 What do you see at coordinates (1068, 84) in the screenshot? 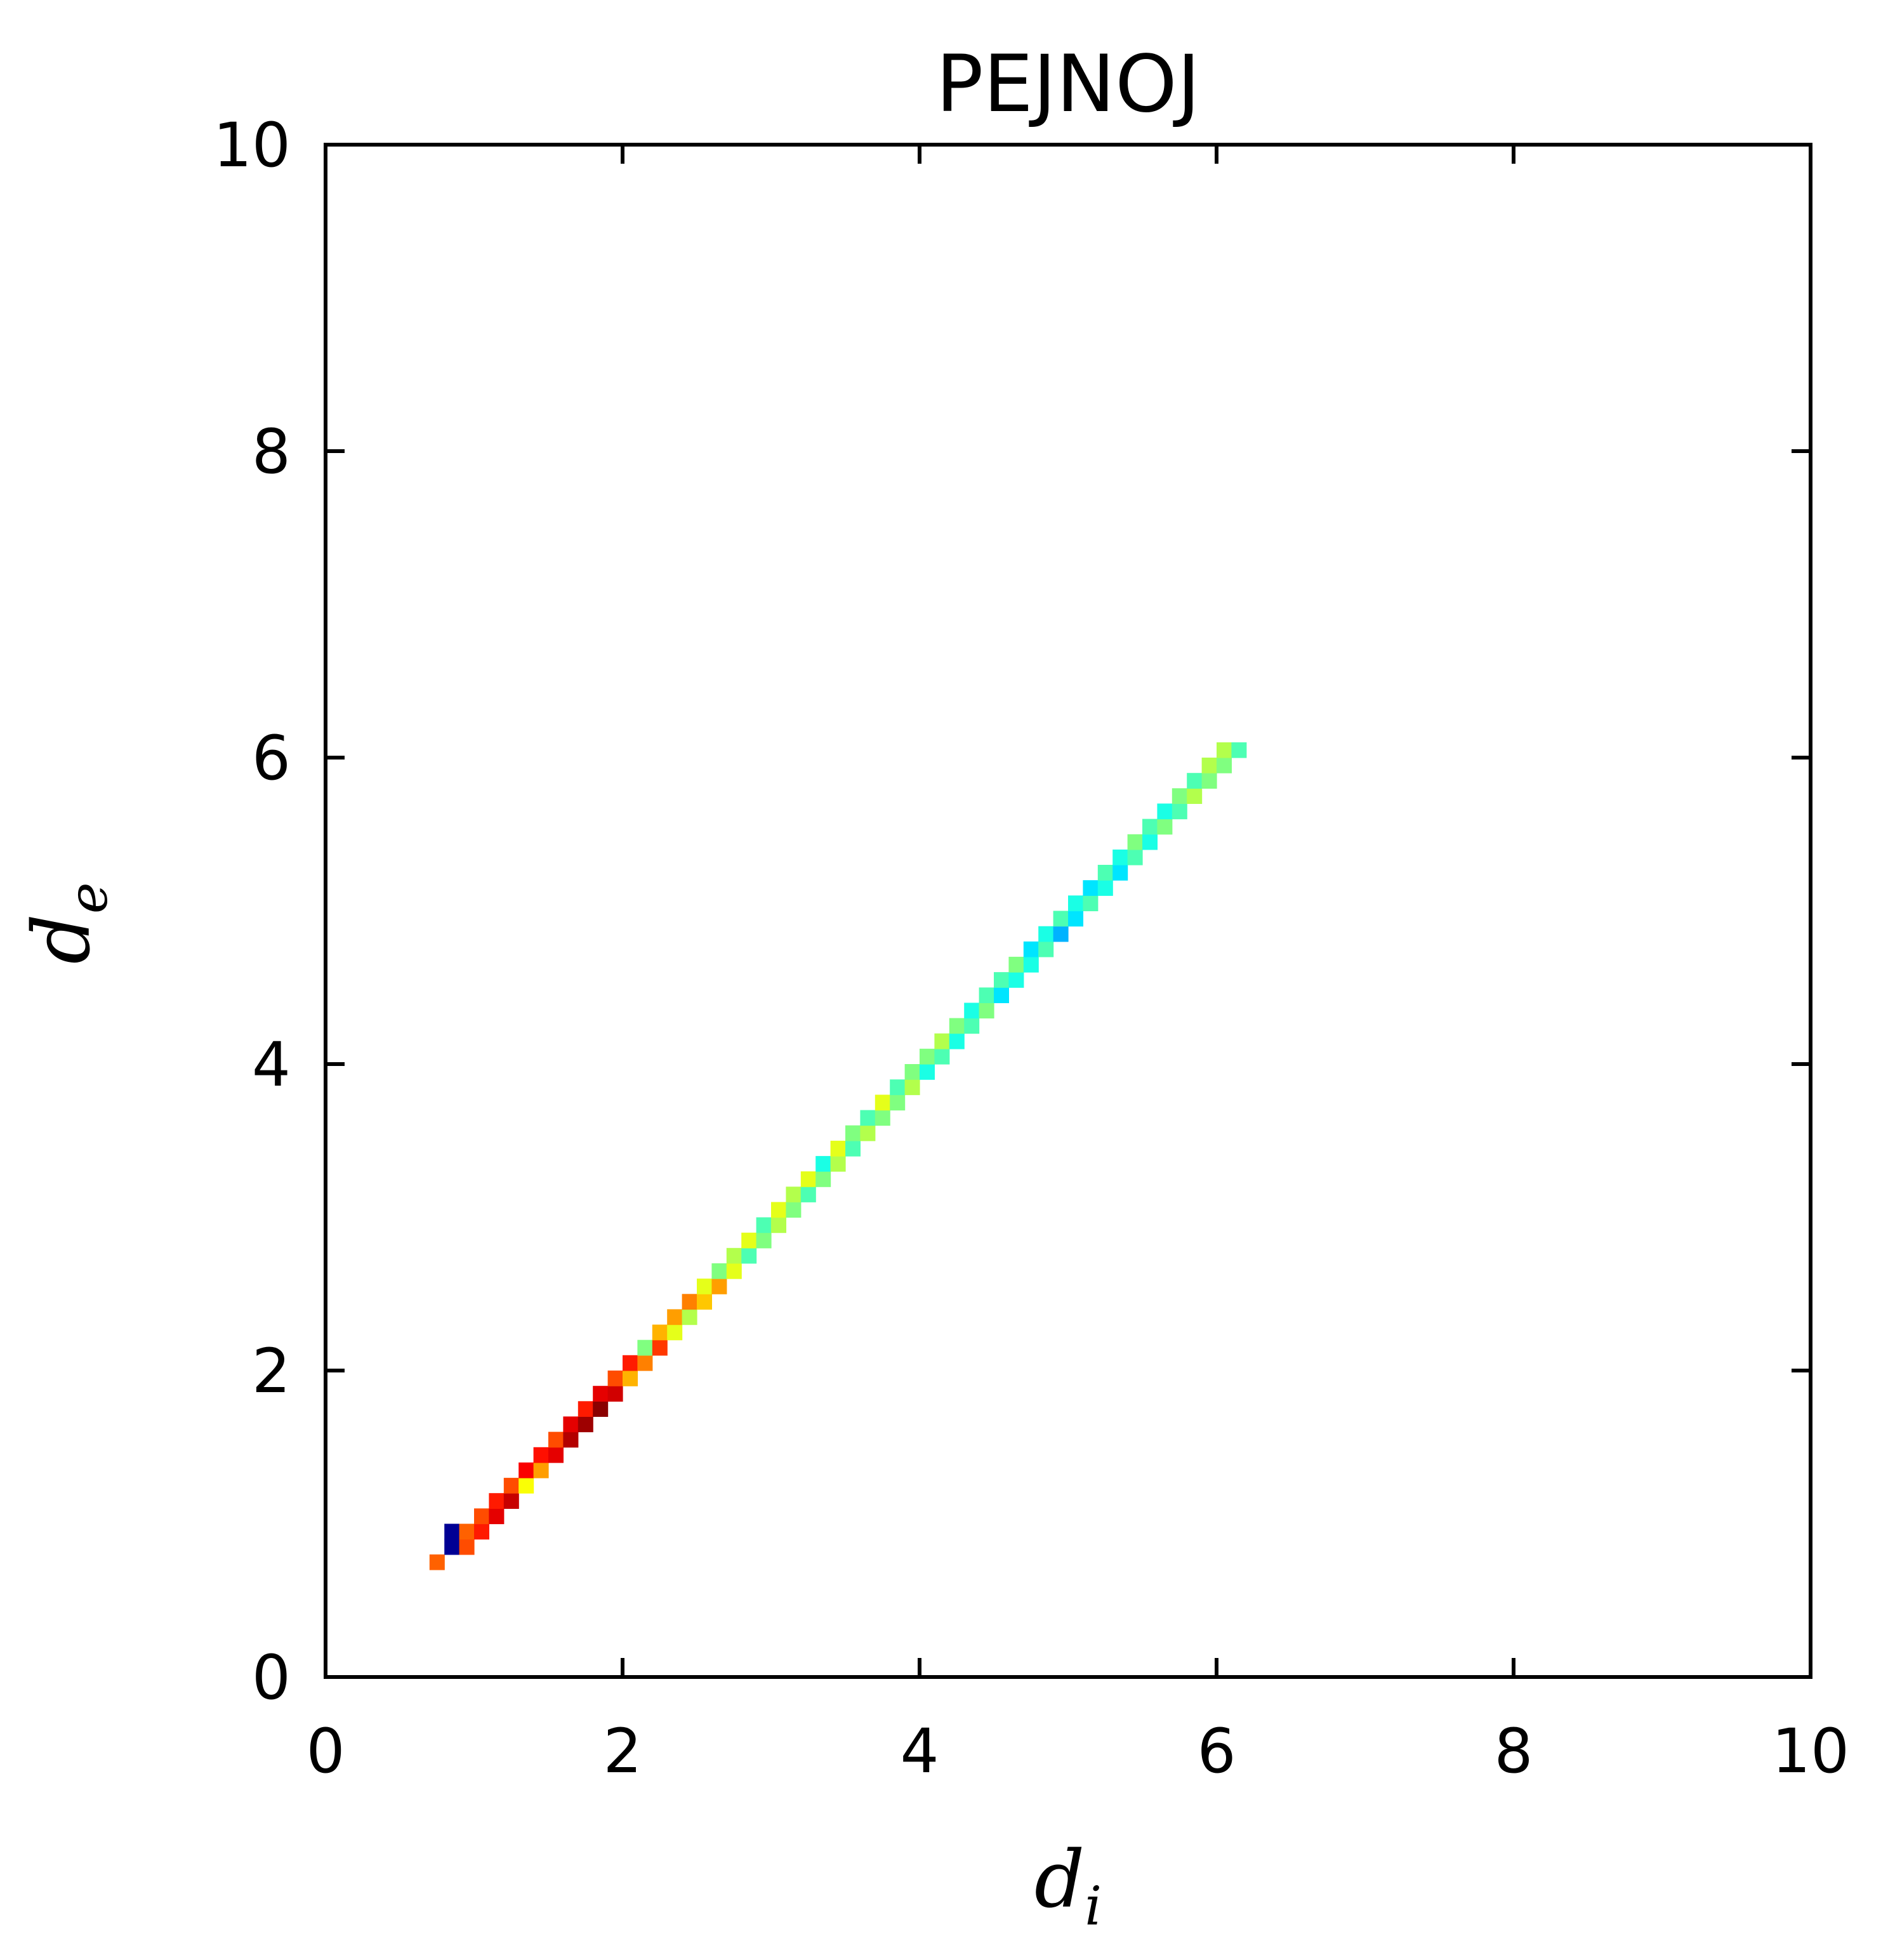
I see `chart-title: PEJNOJ` at bounding box center [1068, 84].